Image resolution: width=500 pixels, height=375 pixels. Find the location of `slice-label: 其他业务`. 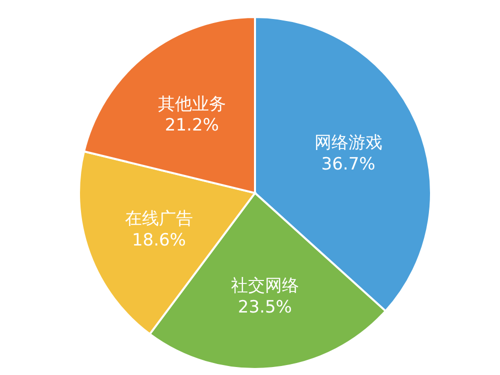

slice-label: 其他业务 is located at coordinates (192, 104).